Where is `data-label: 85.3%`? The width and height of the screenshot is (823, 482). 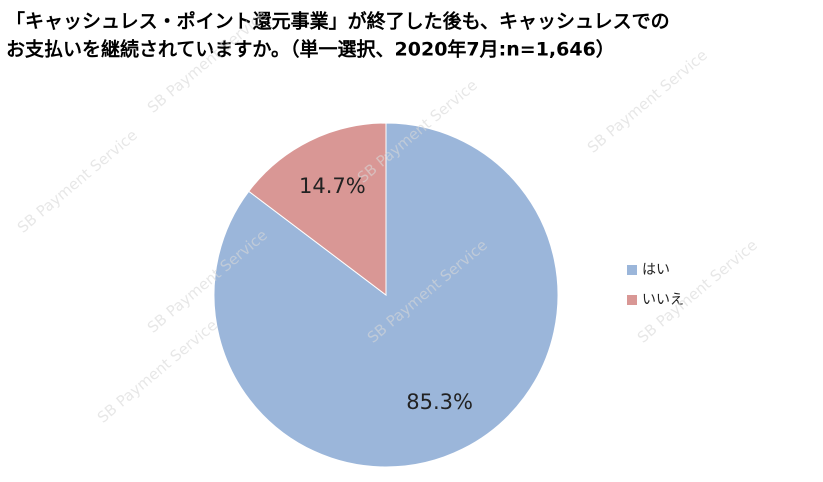
data-label: 85.3% is located at coordinates (439, 402).